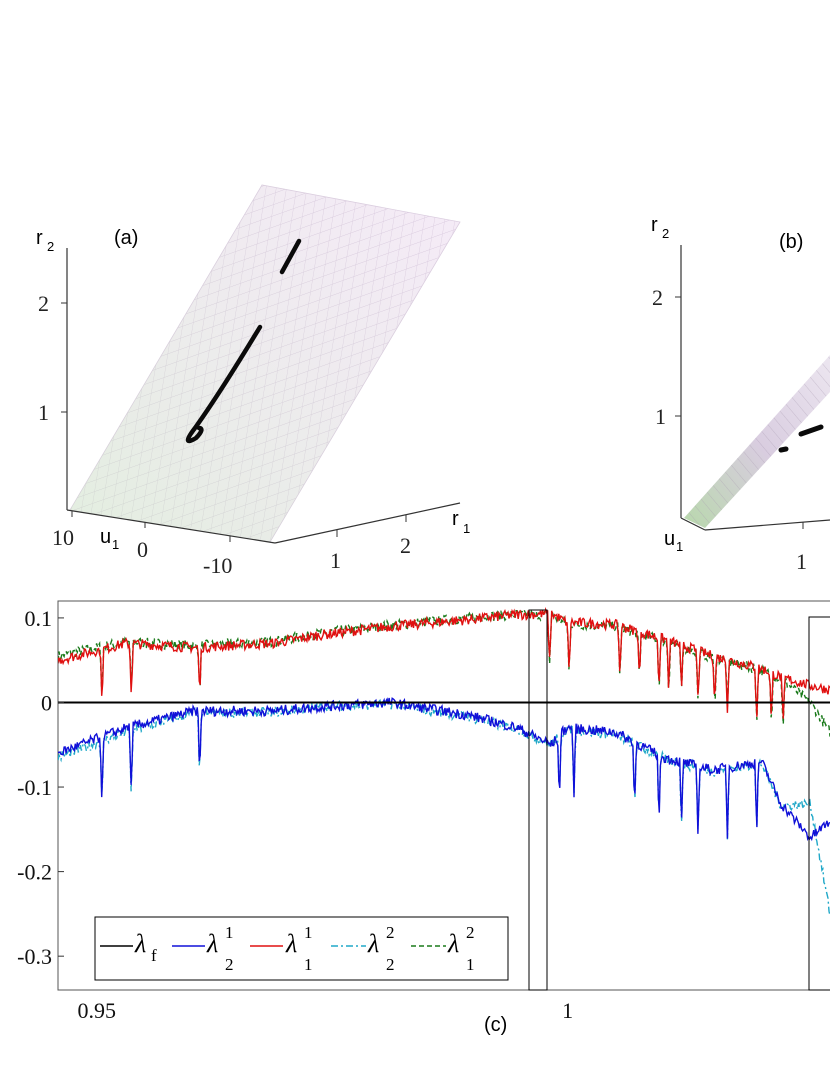  Describe the element at coordinates (757, 441) in the screenshot. I see `panel-b-plane-grid` at that location.